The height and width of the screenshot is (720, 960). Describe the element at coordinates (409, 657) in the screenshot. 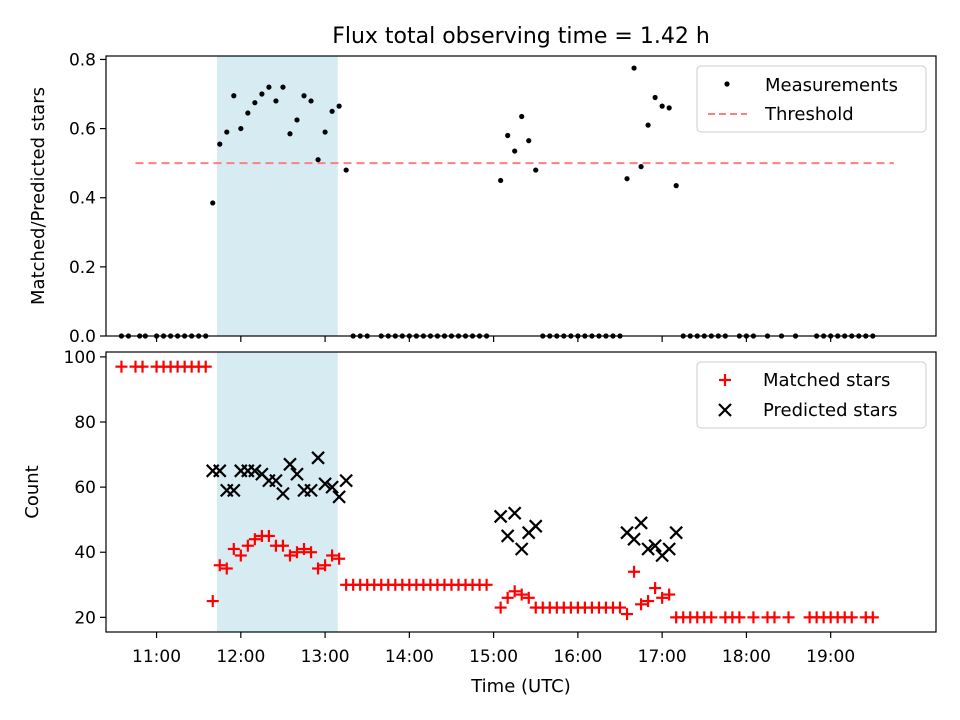

I see `x-tick-label: 14:00` at that location.